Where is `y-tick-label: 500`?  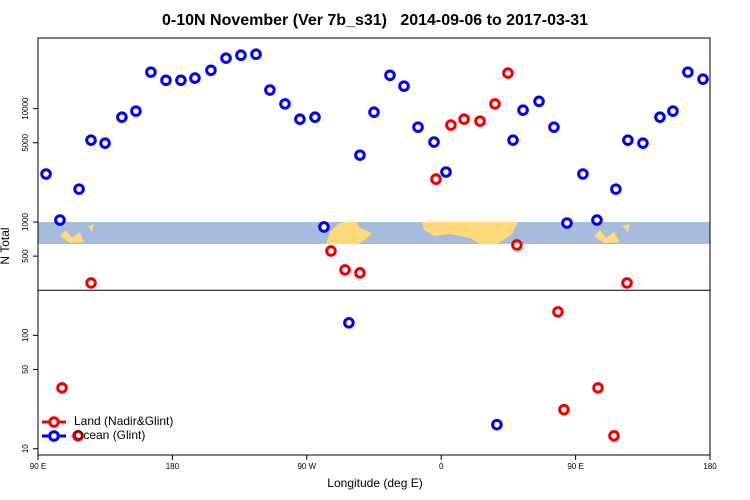 y-tick-label: 500 is located at coordinates (25, 256).